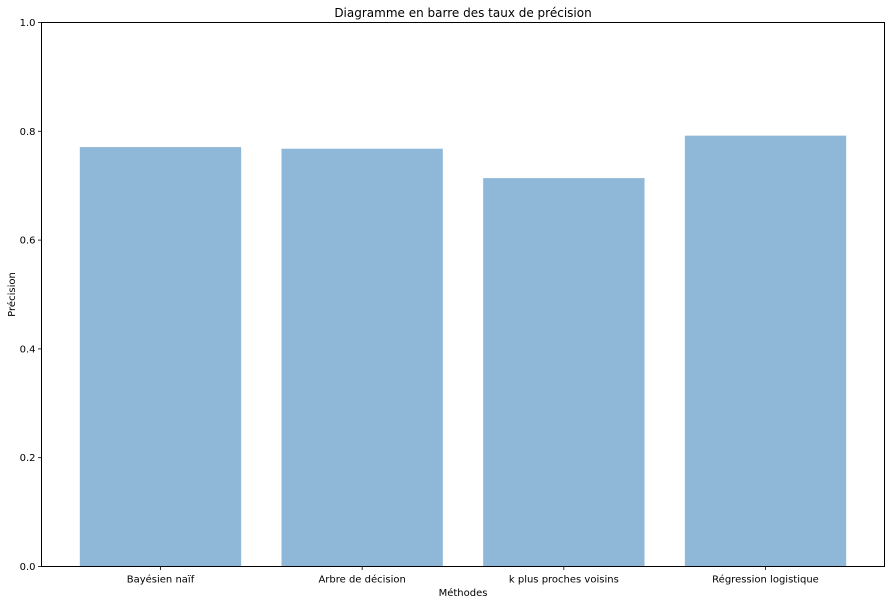 This screenshot has width=888, height=605. Describe the element at coordinates (161, 580) in the screenshot. I see `x-tick-label: Bayésien naïf` at that location.